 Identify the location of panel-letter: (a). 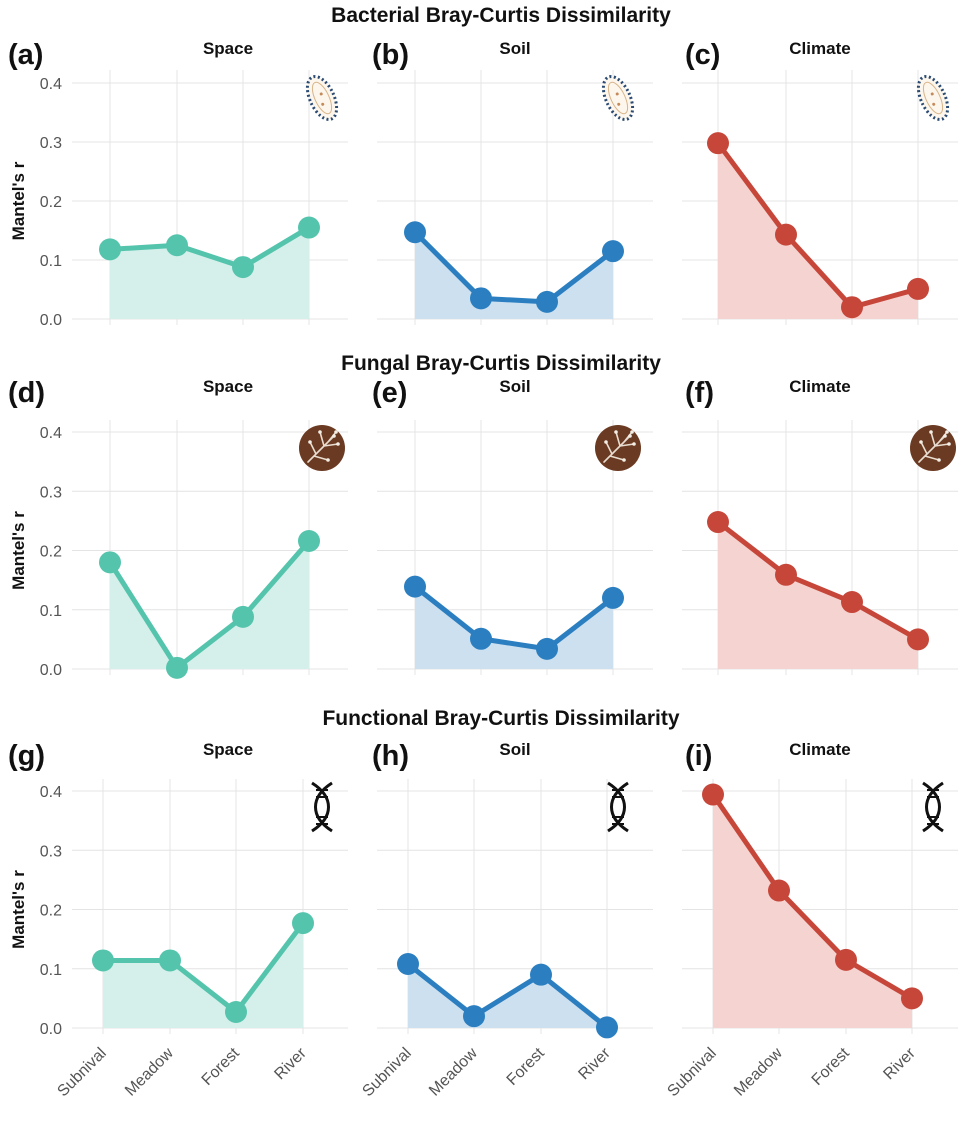
(25, 55).